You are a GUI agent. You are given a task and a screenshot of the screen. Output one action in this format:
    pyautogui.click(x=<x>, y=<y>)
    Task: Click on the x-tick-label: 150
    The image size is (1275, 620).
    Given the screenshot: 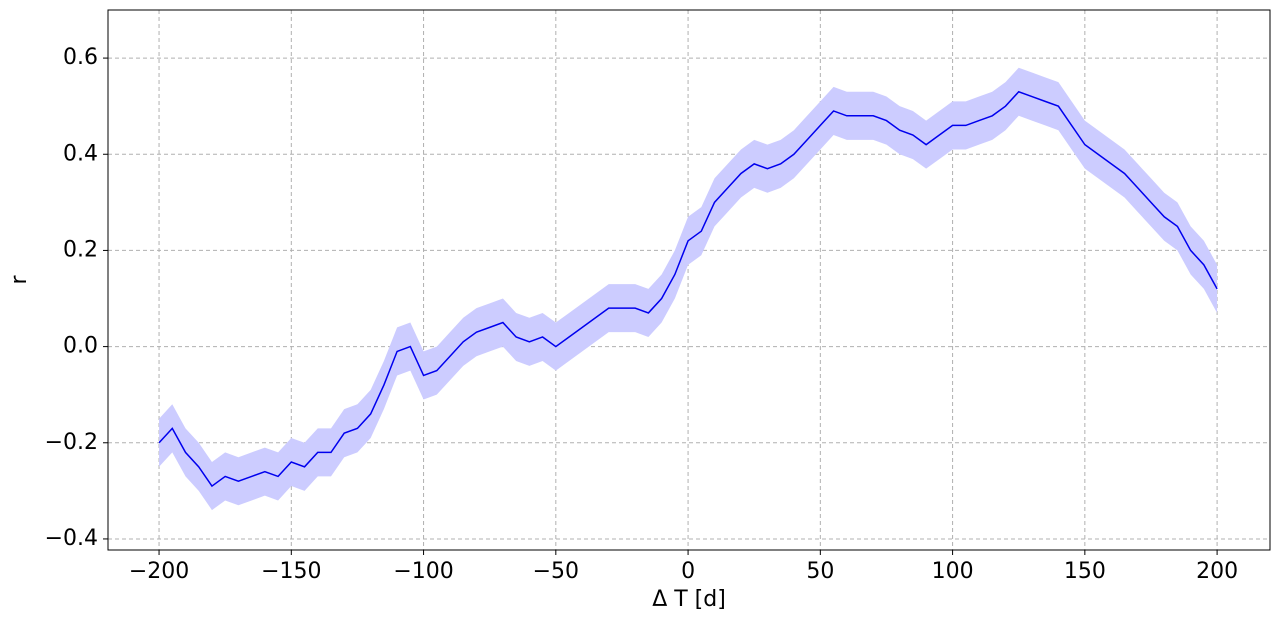 What is the action you would take?
    pyautogui.click(x=1085, y=571)
    